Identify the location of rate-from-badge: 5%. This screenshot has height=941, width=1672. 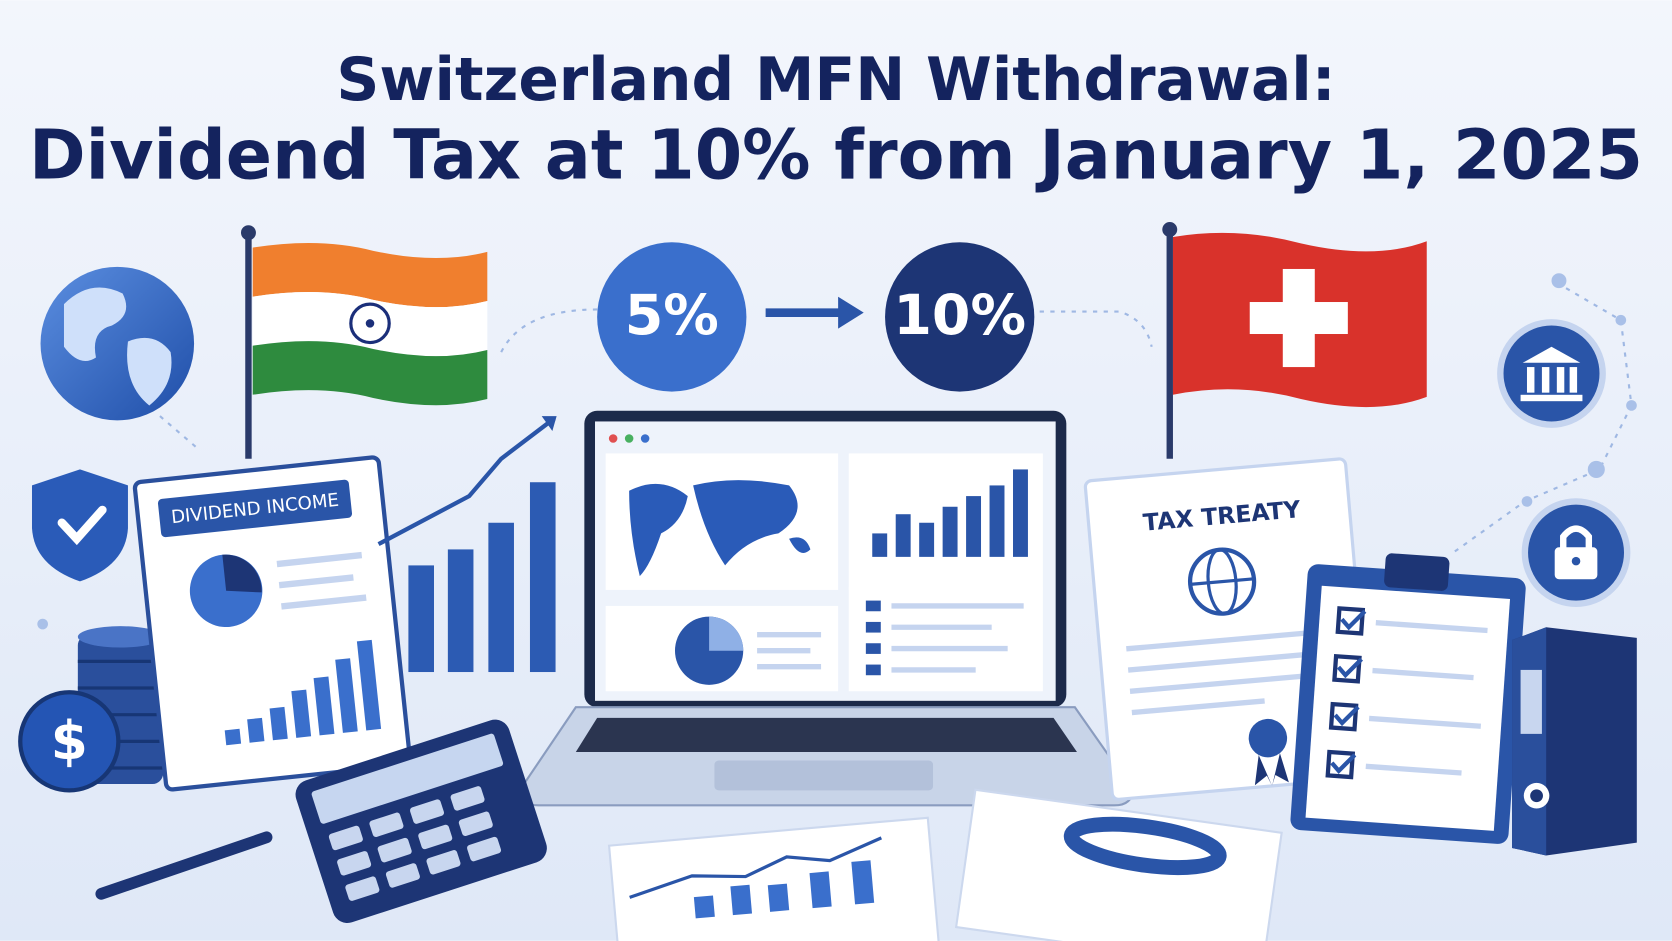
(672, 317).